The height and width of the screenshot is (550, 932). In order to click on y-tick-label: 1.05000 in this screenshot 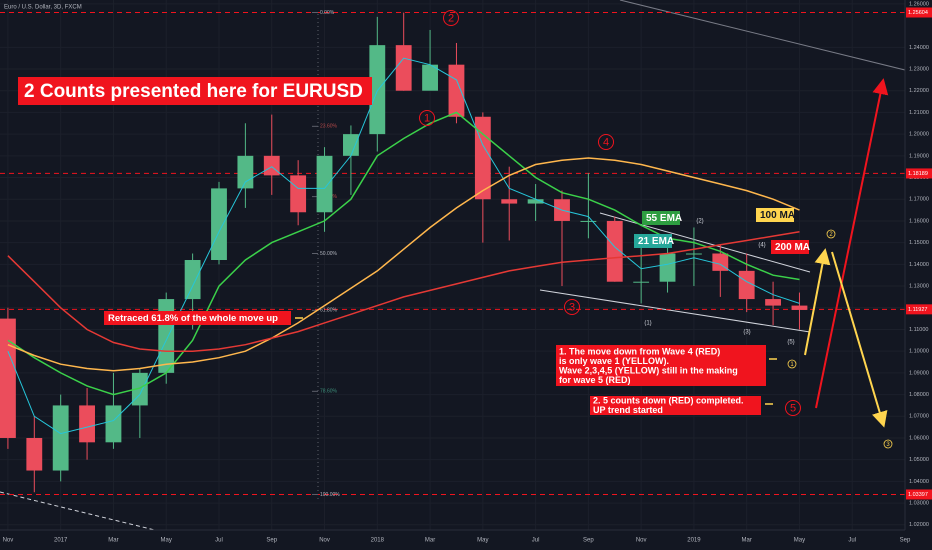, I will do `click(919, 460)`.